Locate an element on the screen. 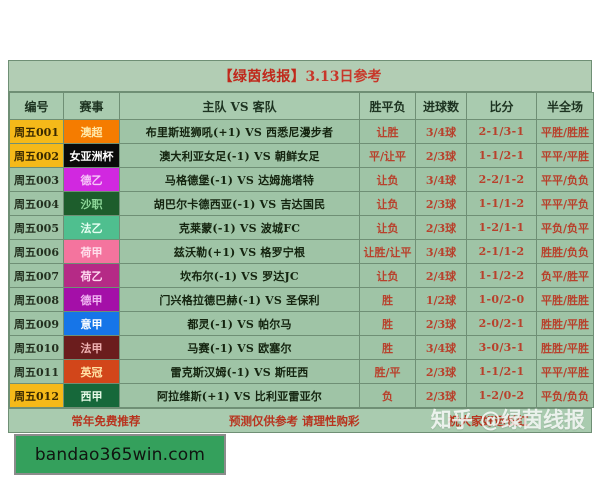 This screenshot has height=480, width=600. match-teams-cell: 胡巴尔卡德西亚(-1) VS 吉达国民 is located at coordinates (239, 203).